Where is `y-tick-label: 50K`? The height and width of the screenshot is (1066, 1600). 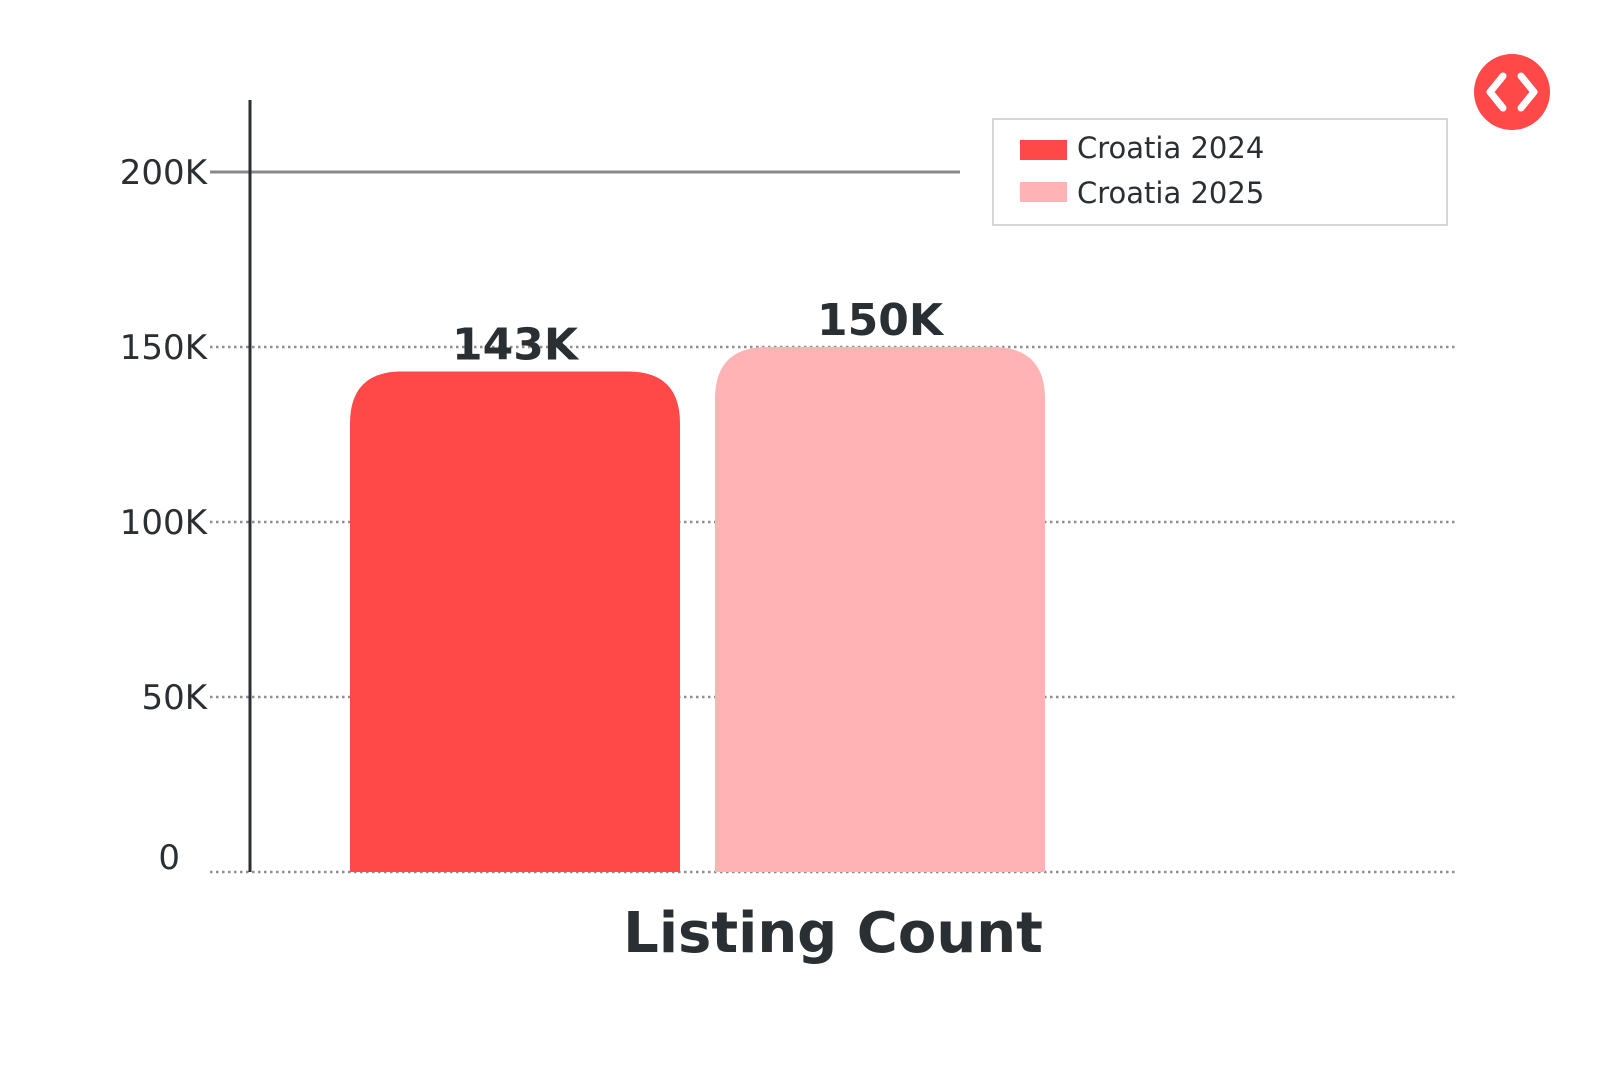
y-tick-label: 50K is located at coordinates (174, 698).